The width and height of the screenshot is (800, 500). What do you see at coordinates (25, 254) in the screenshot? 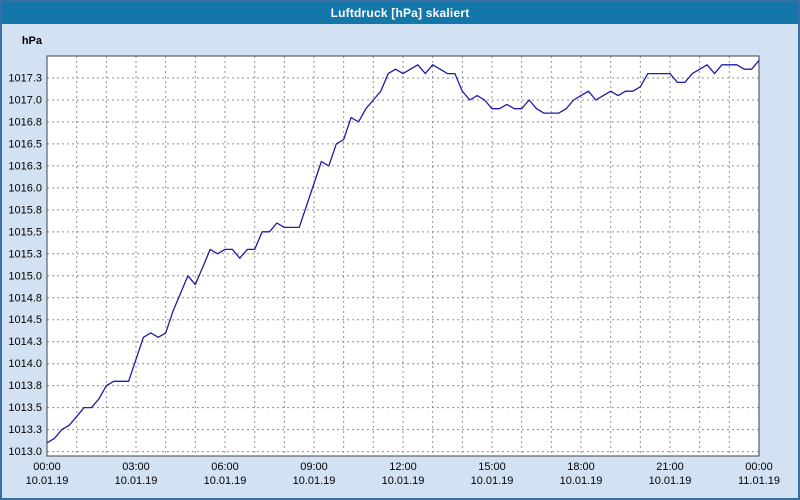
I see `y-tick-label: 1015.3` at bounding box center [25, 254].